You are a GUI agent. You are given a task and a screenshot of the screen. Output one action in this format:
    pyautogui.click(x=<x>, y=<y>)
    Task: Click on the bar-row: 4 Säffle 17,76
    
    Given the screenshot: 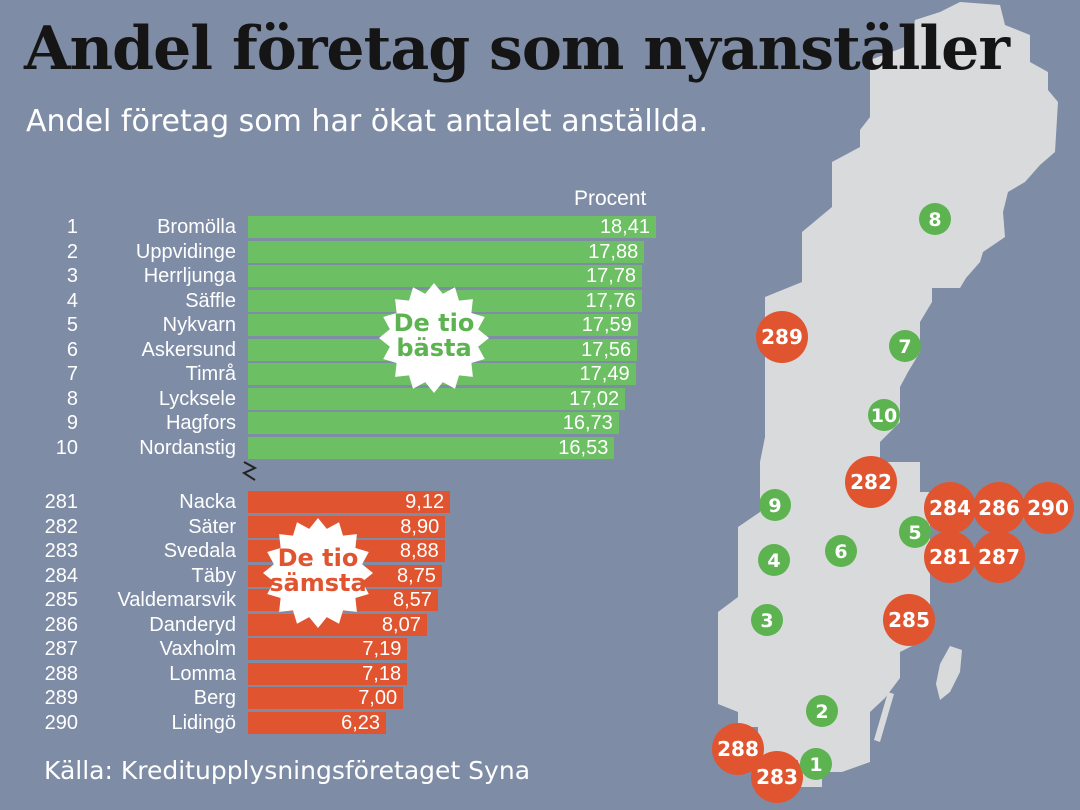 What is the action you would take?
    pyautogui.click(x=350, y=301)
    